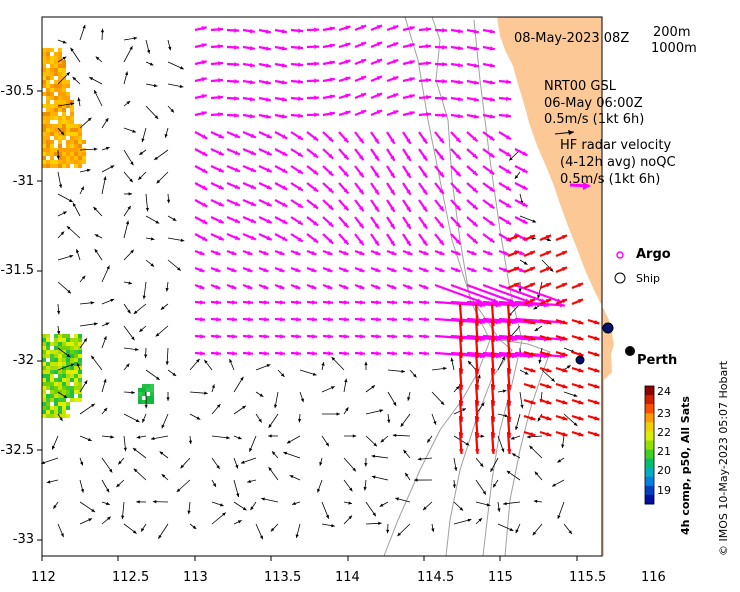  I want to click on city-label-perth: Perth, so click(657, 360).